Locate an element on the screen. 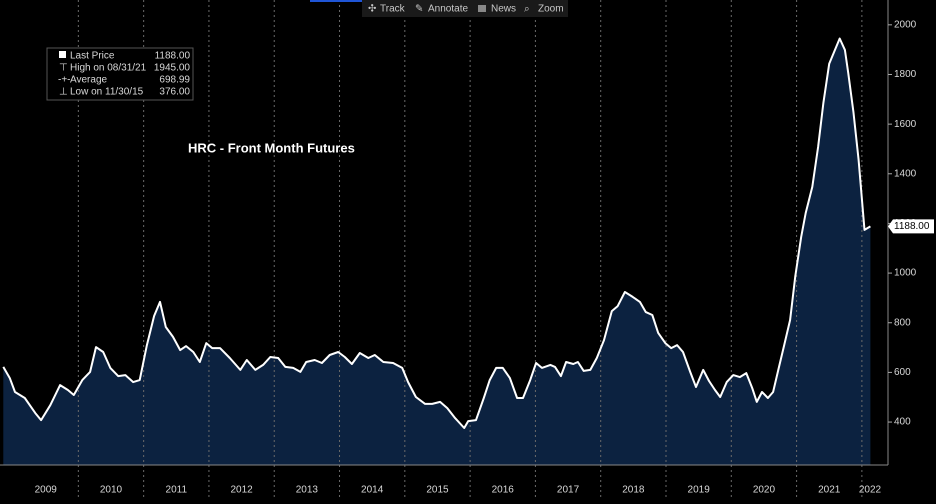 The width and height of the screenshot is (936, 504). y-tick-label: 1800 is located at coordinates (905, 74).